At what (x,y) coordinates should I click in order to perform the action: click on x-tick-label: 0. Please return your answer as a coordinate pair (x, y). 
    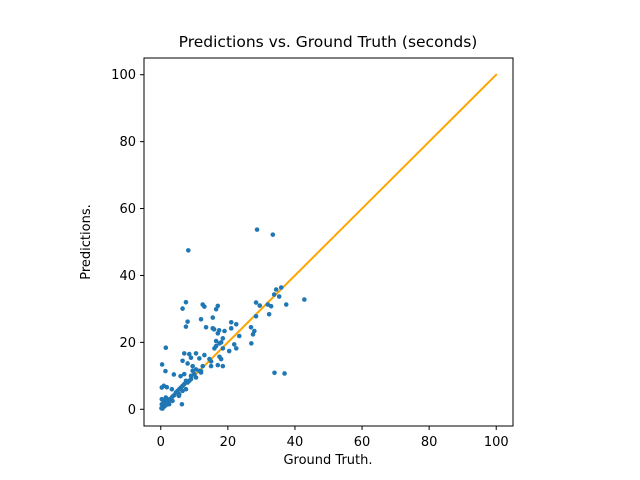
    Looking at the image, I should click on (161, 442).